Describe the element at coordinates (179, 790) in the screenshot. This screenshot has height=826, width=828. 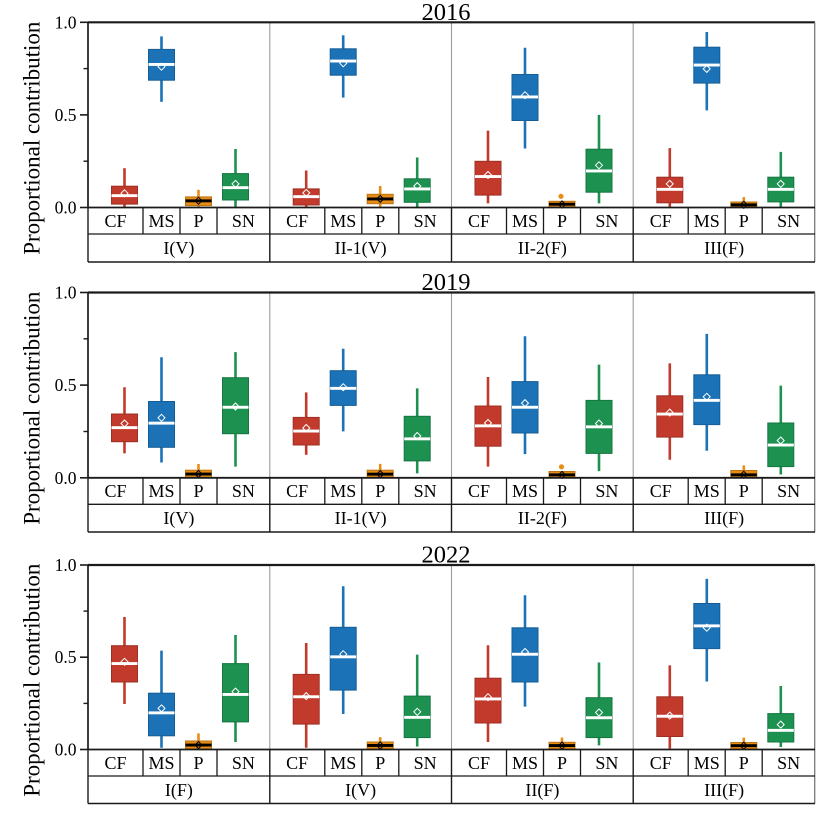
I see `svg-text: I(F)` at that location.